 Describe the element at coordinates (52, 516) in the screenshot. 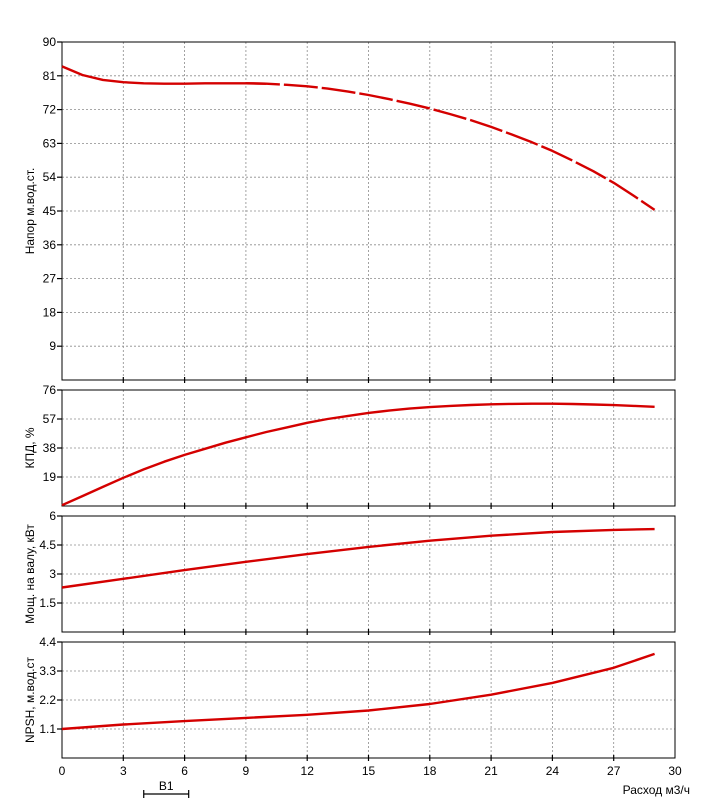

I see `y-tick-label: 6` at that location.